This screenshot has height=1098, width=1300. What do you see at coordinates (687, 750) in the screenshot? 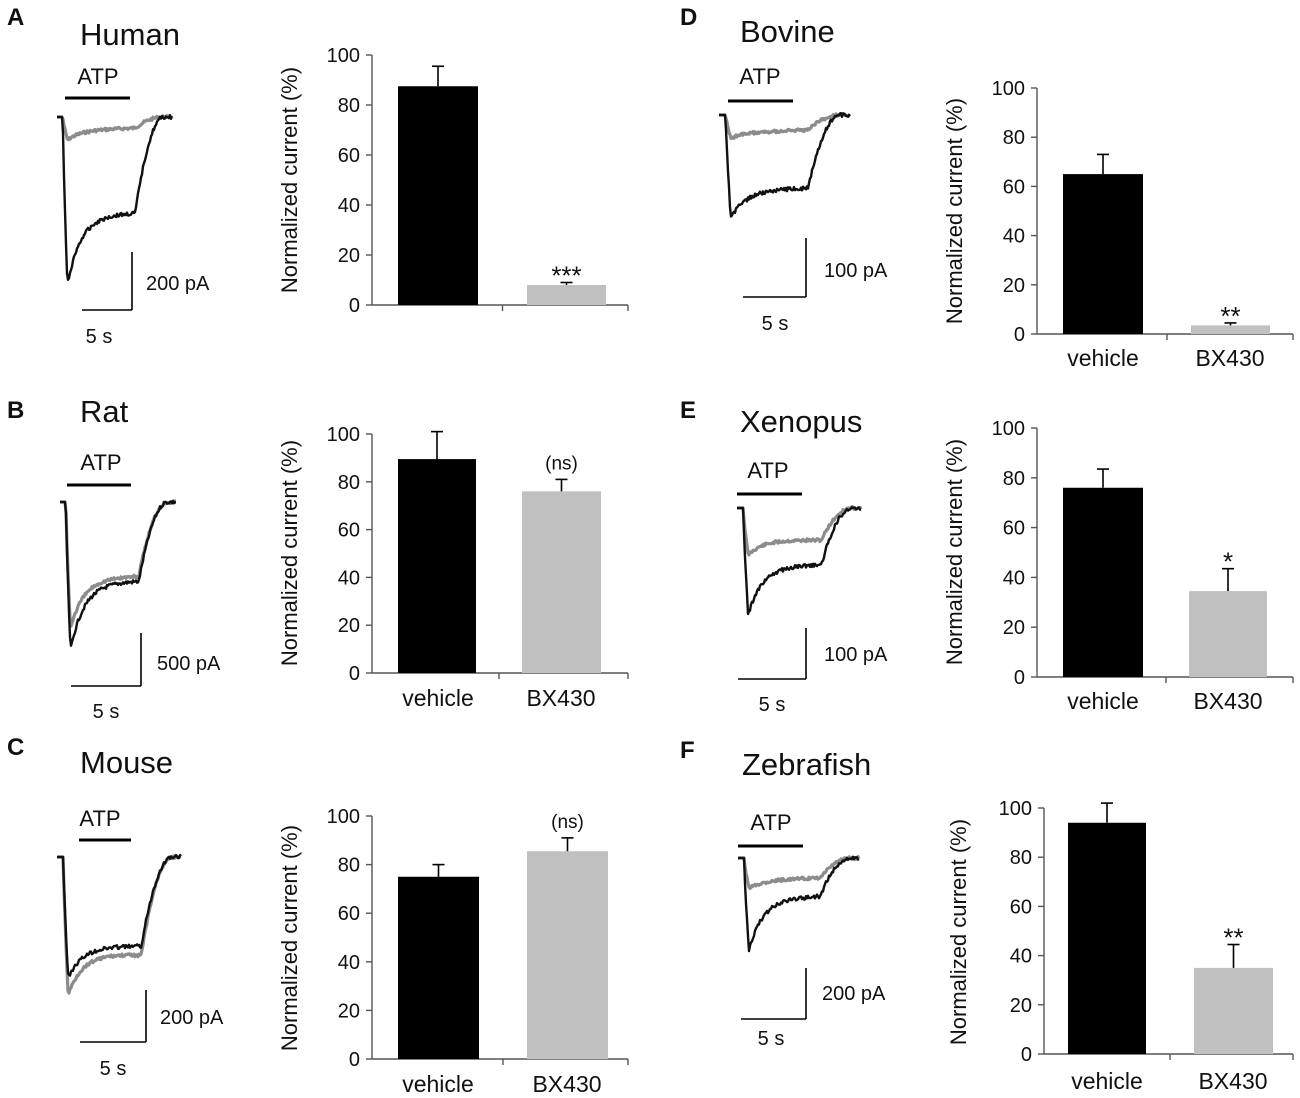
I see `panel-letter-f: F` at bounding box center [687, 750].